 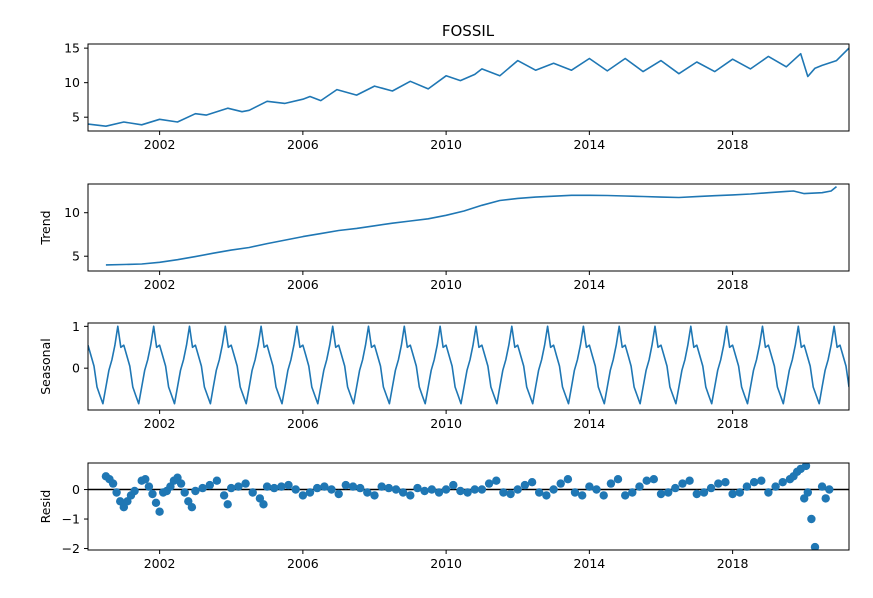 What do you see at coordinates (45, 507) in the screenshot?
I see `y-axis-label: Resid` at bounding box center [45, 507].